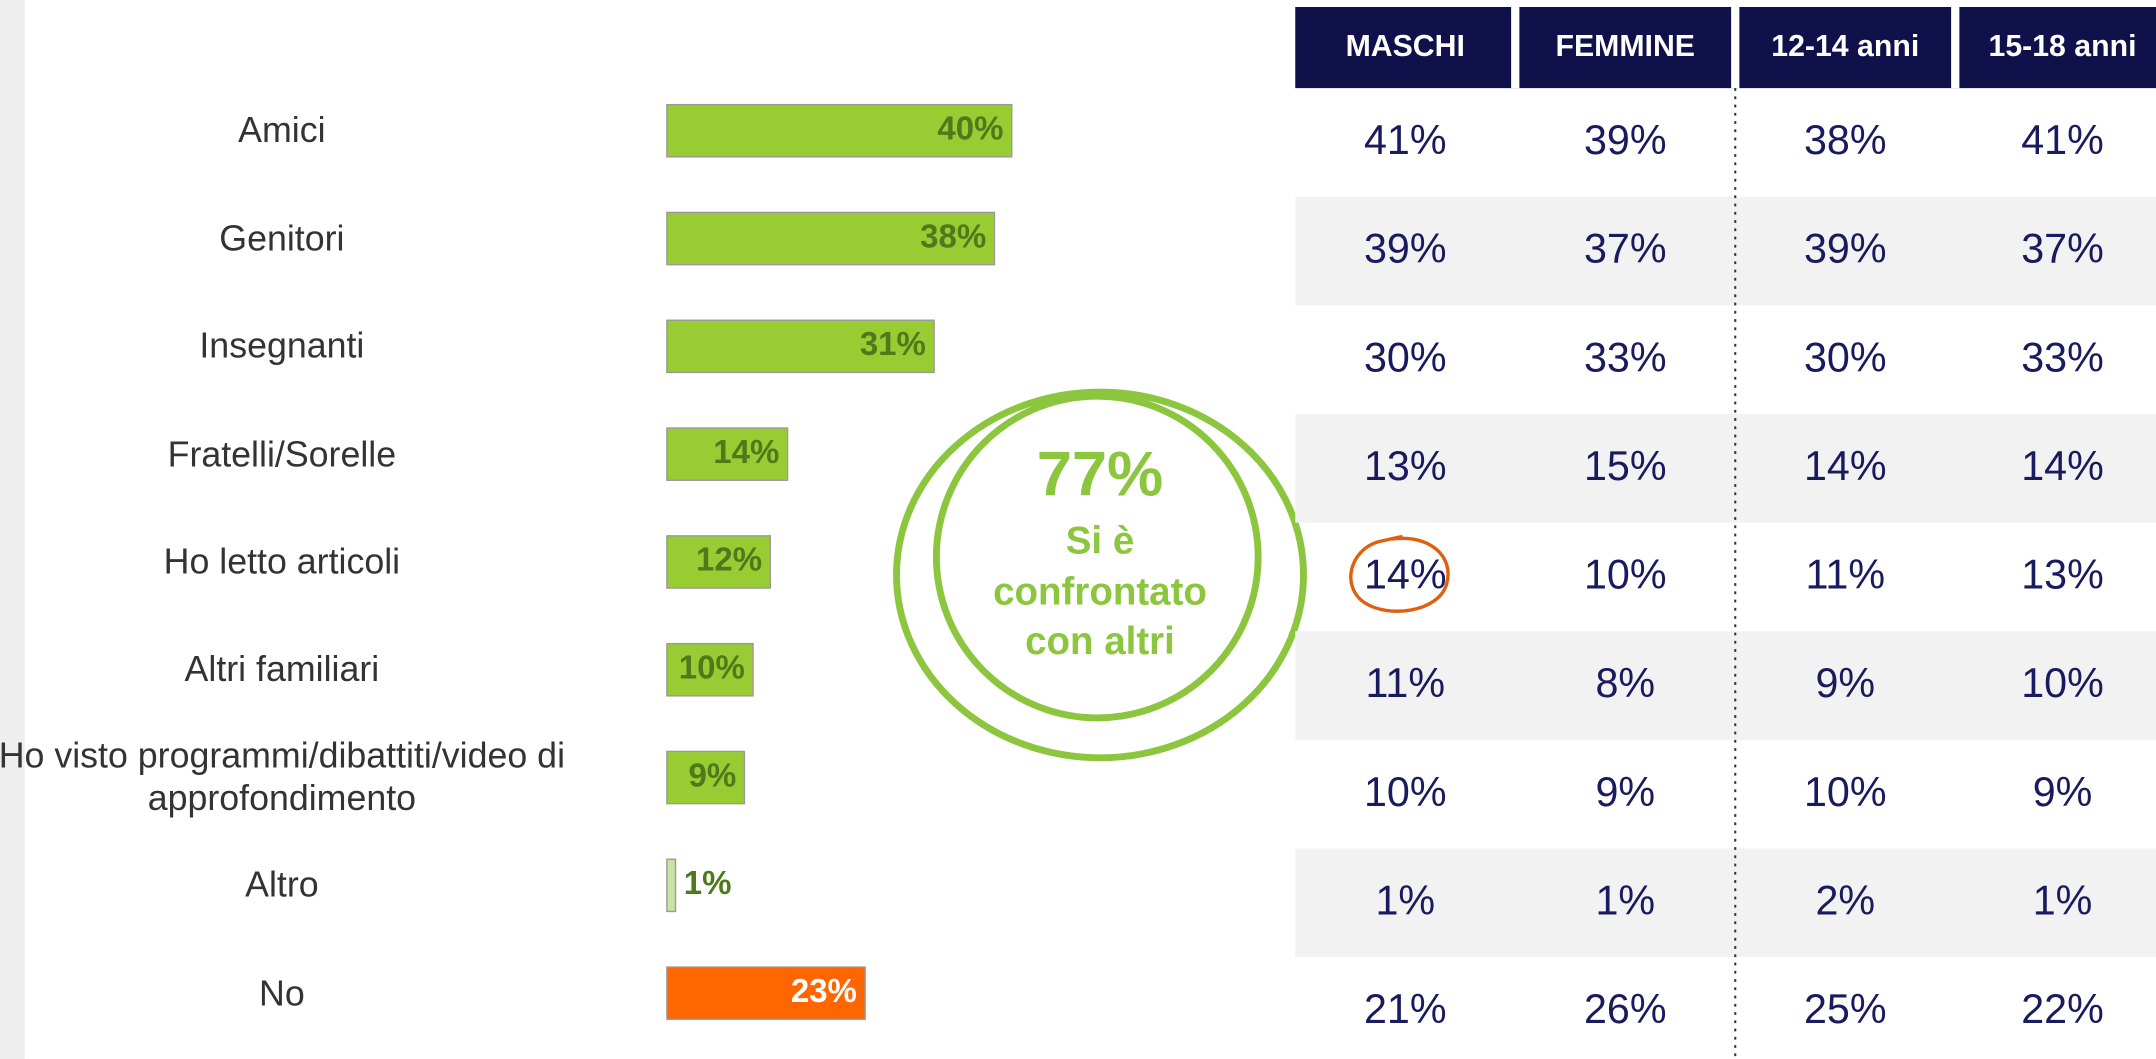  I want to click on table-cell: 25%, so click(1845, 1009).